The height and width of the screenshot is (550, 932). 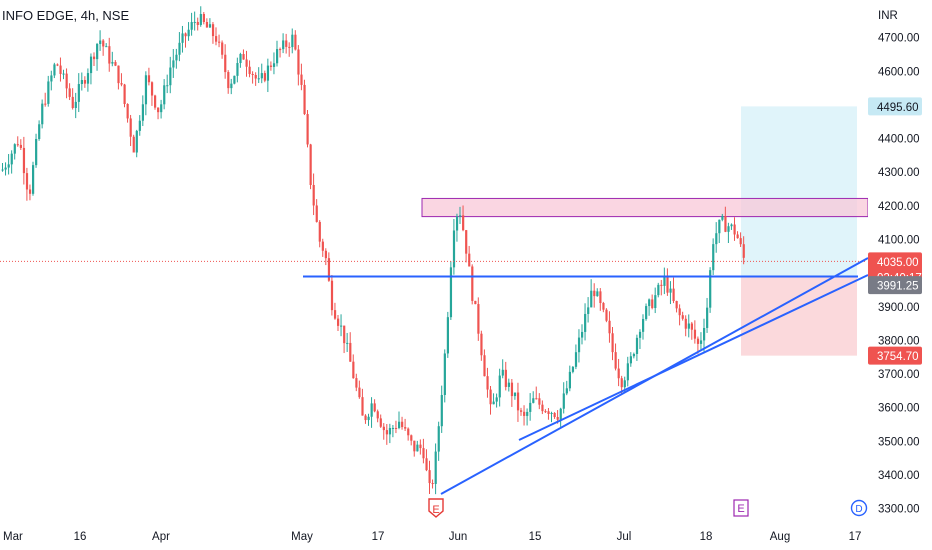 What do you see at coordinates (899, 308) in the screenshot?
I see `y-tick-6: 3900.00` at bounding box center [899, 308].